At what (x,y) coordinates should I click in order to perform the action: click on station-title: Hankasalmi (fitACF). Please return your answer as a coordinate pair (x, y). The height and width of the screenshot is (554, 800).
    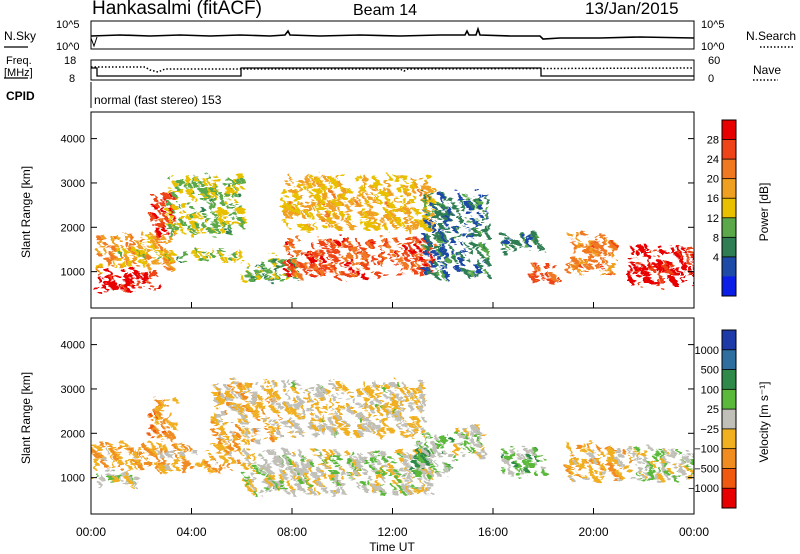
    Looking at the image, I should click on (177, 9).